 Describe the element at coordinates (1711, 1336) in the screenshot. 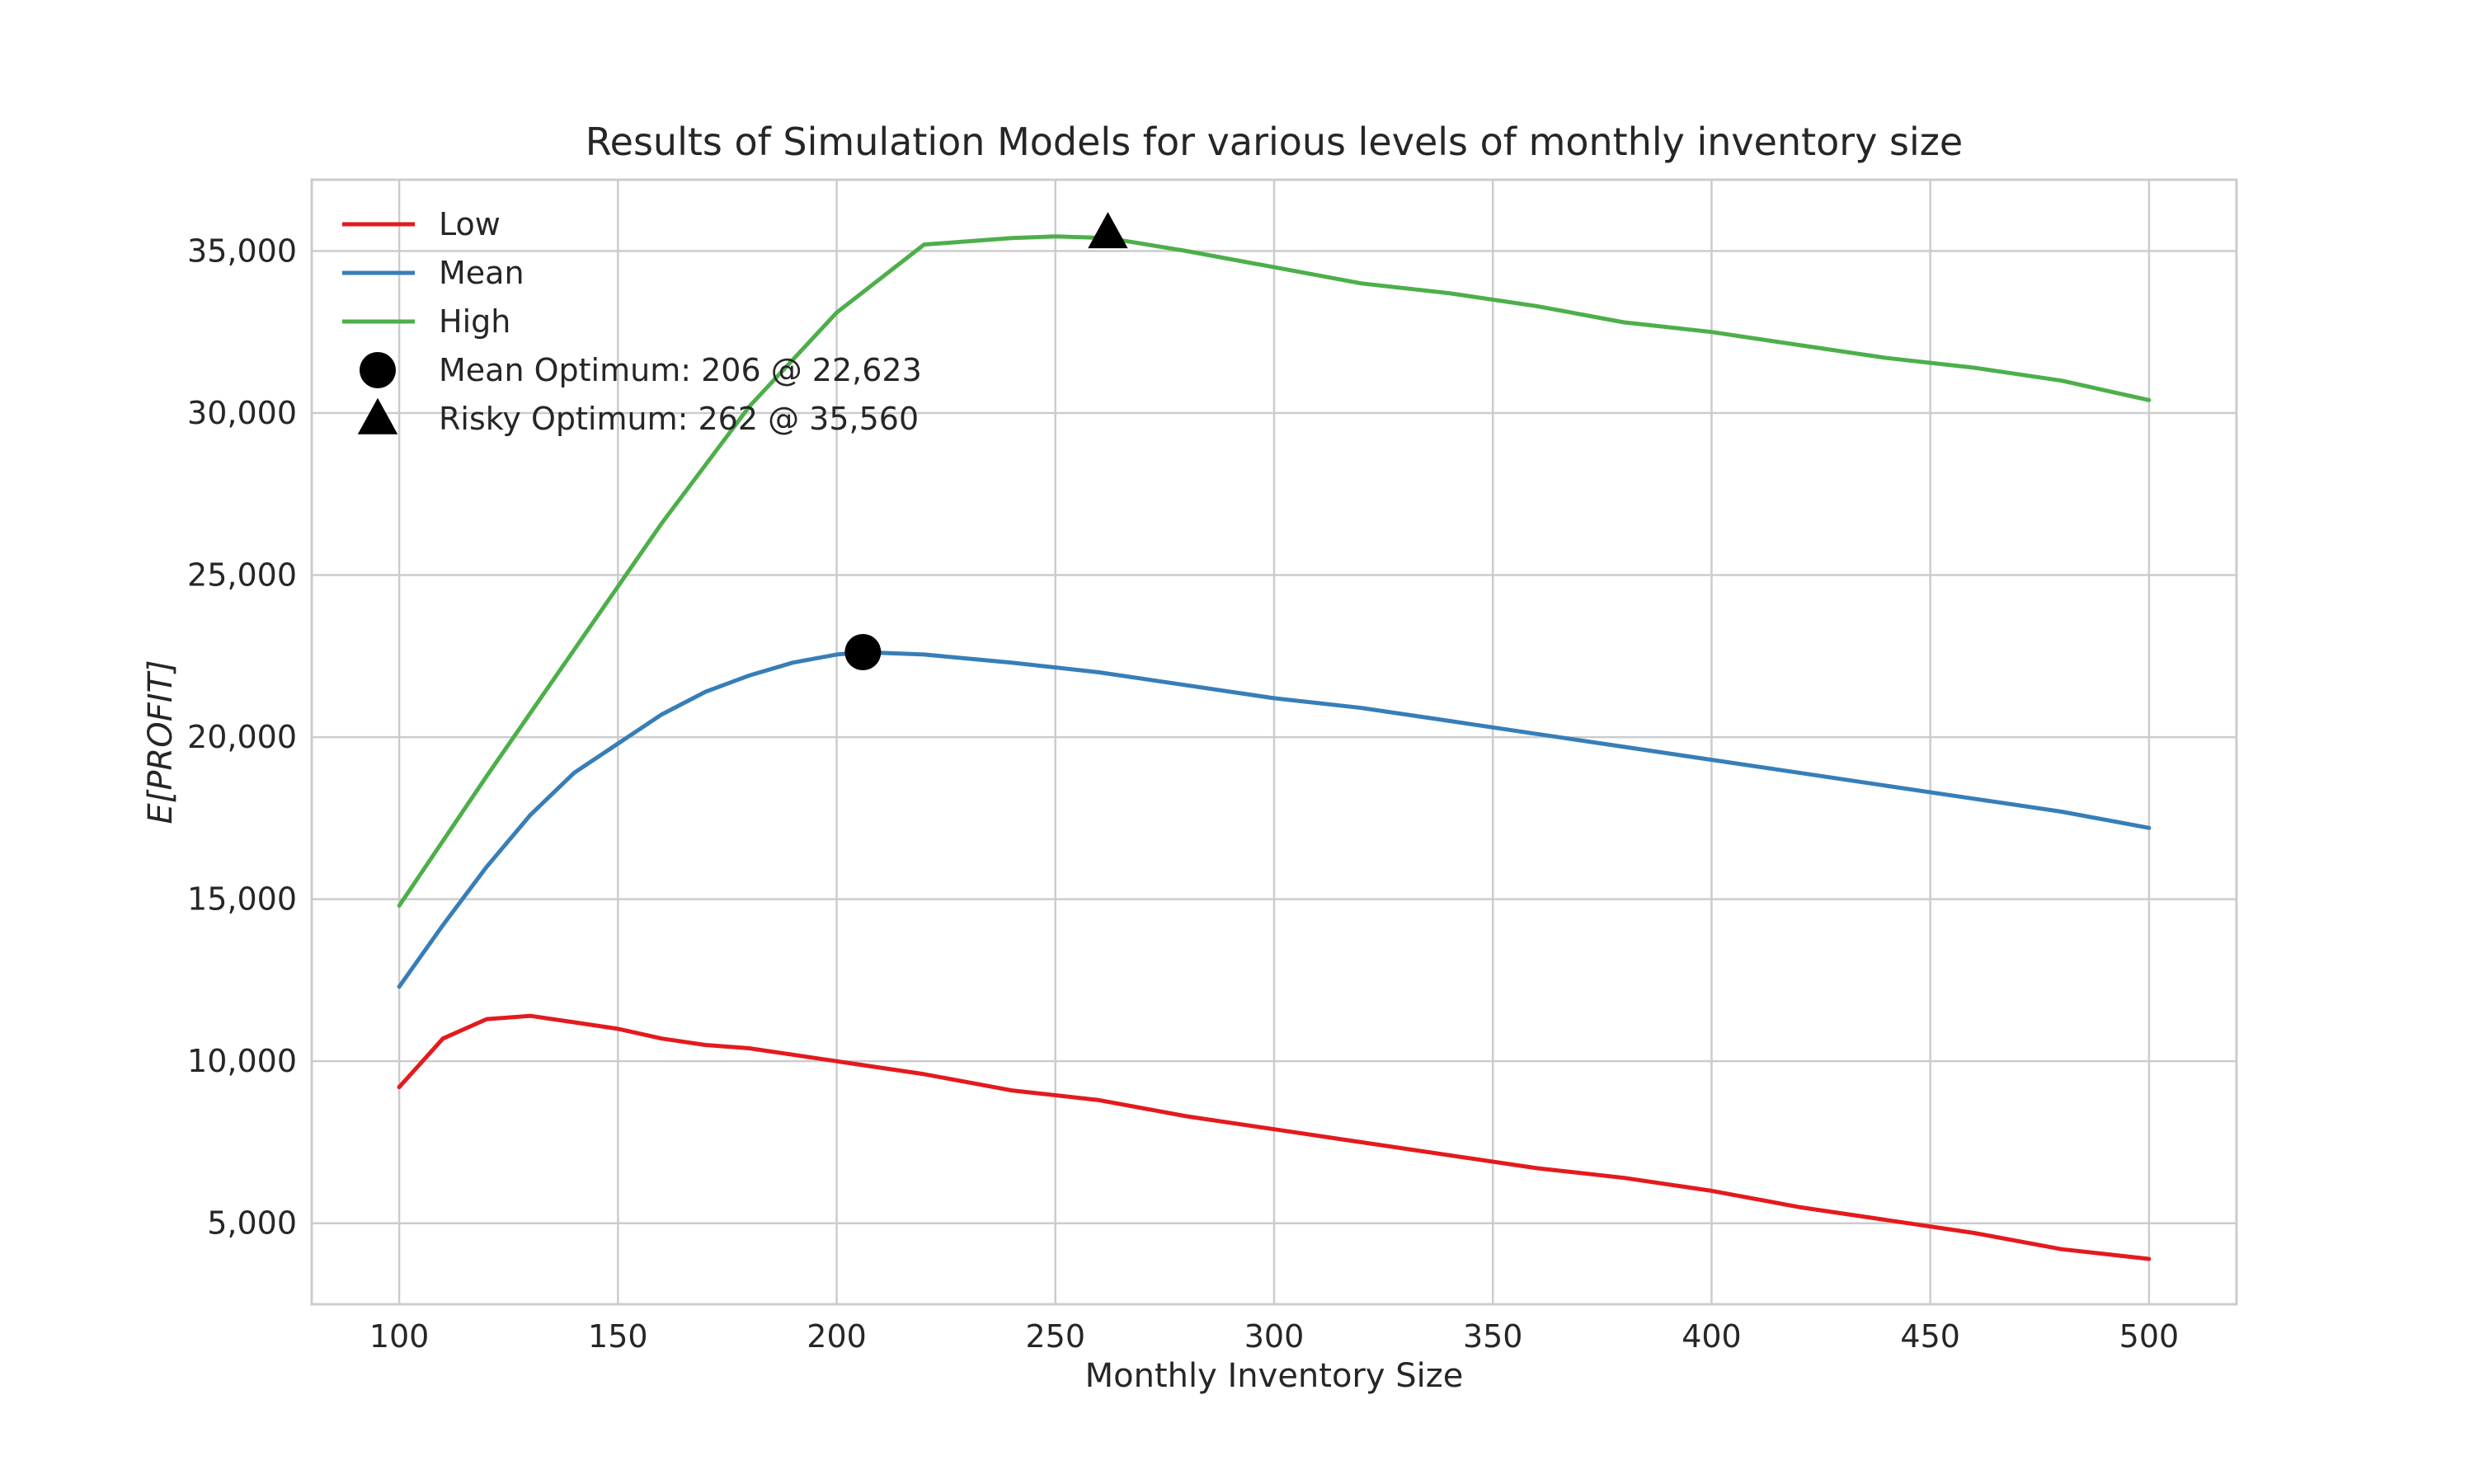

I see `x-tick-label-6: 400` at that location.